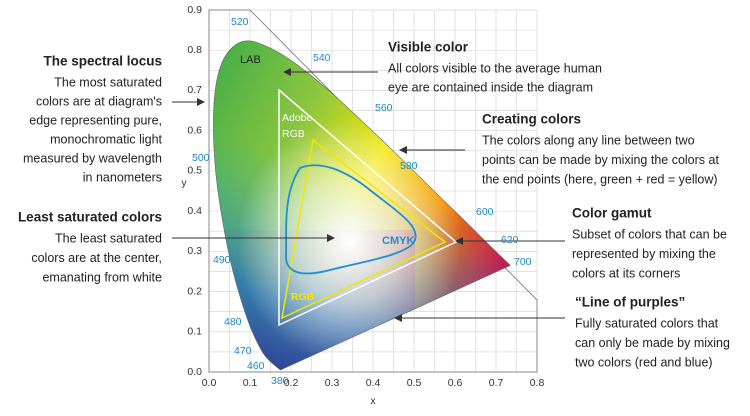 The height and width of the screenshot is (416, 750). I want to click on wavelength-label: 600, so click(485, 212).